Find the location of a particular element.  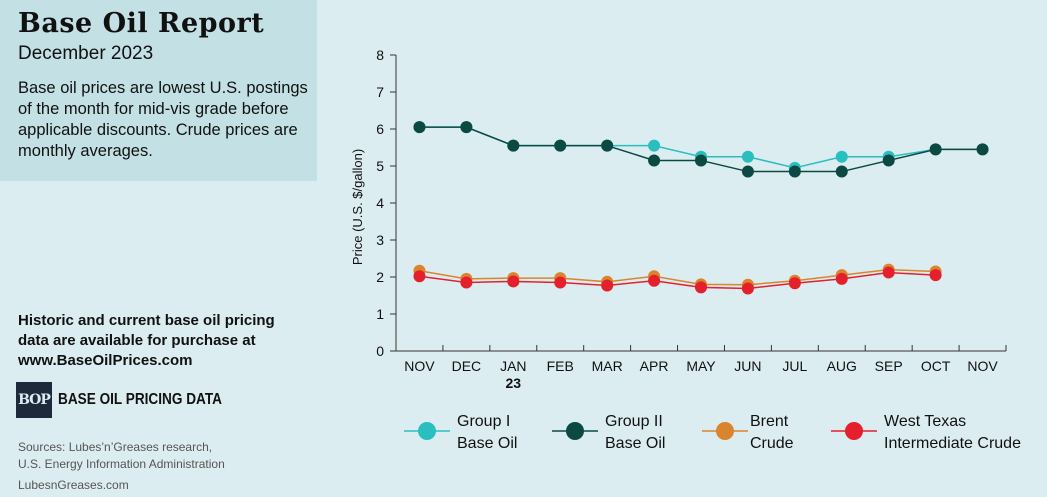

legend-label-1: Base Oil is located at coordinates (635, 443).